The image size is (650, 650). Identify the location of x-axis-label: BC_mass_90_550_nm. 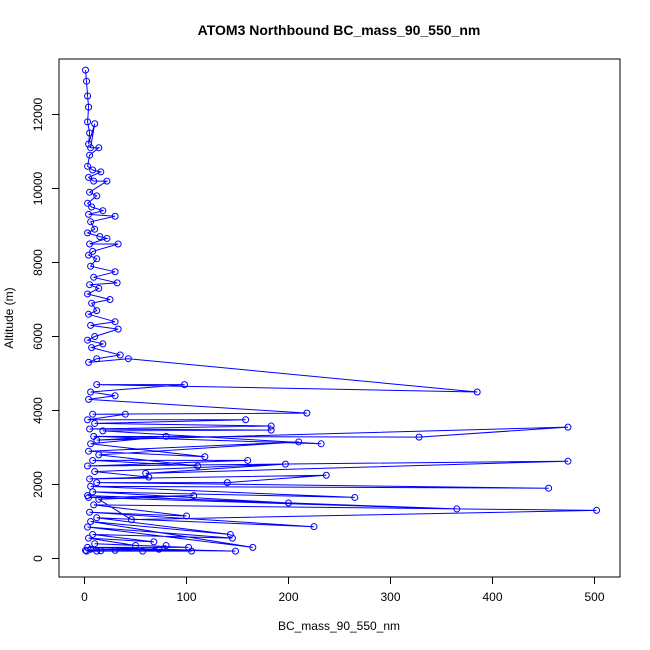
(339, 626).